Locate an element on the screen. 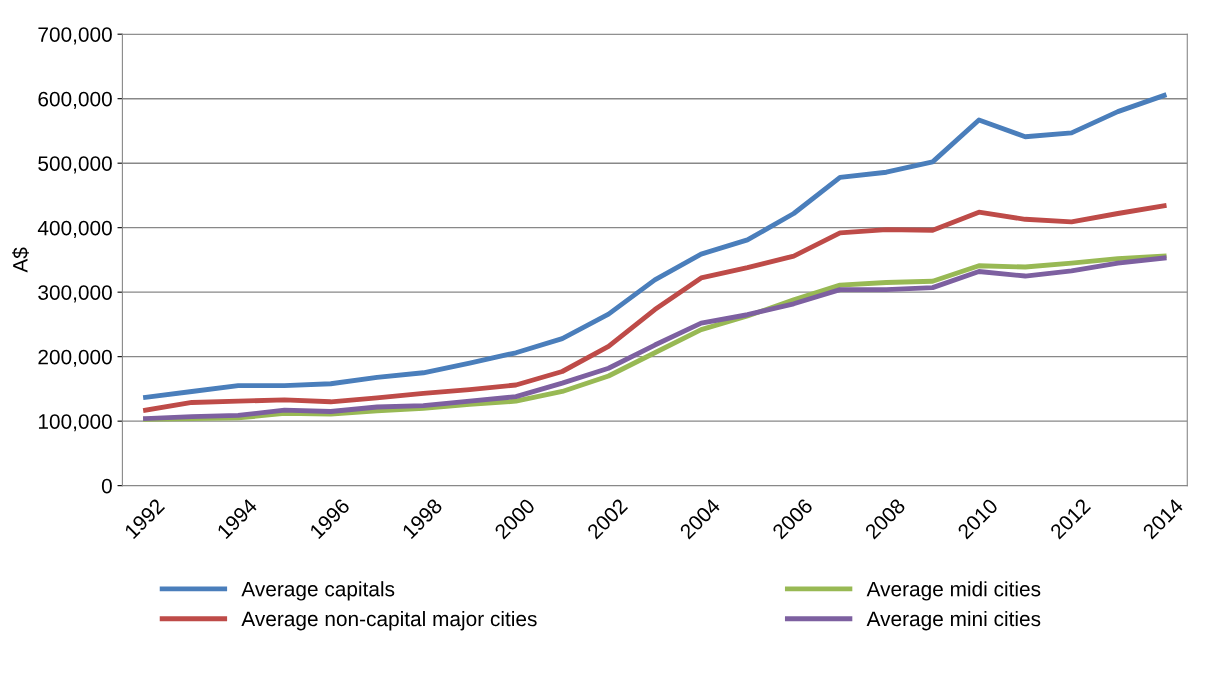  y-tick-label: 100,000 is located at coordinates (75, 423).